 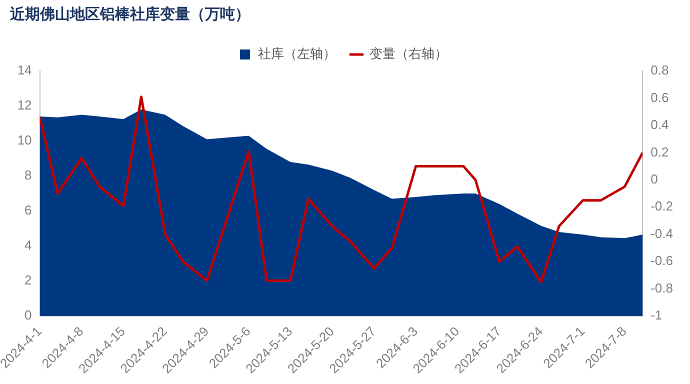 What do you see at coordinates (659, 97) in the screenshot?
I see `y2-tick-label: 0.6` at bounding box center [659, 97].